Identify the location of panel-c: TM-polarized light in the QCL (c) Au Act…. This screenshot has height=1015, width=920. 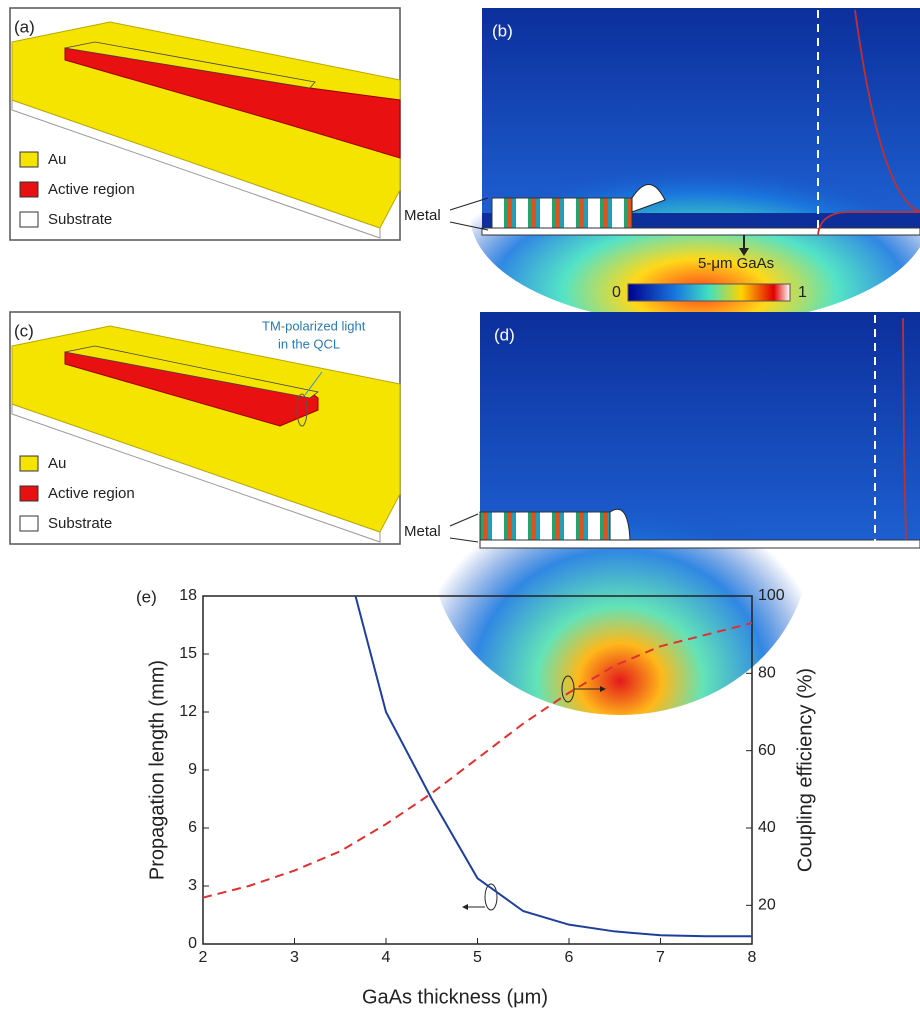
(205, 428).